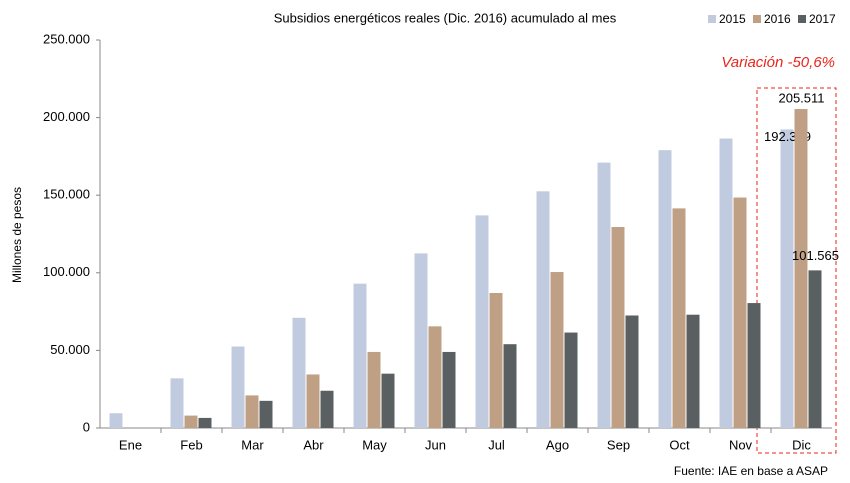 This screenshot has width=850, height=483. What do you see at coordinates (191, 444) in the screenshot?
I see `x-tick-label: Feb` at bounding box center [191, 444].